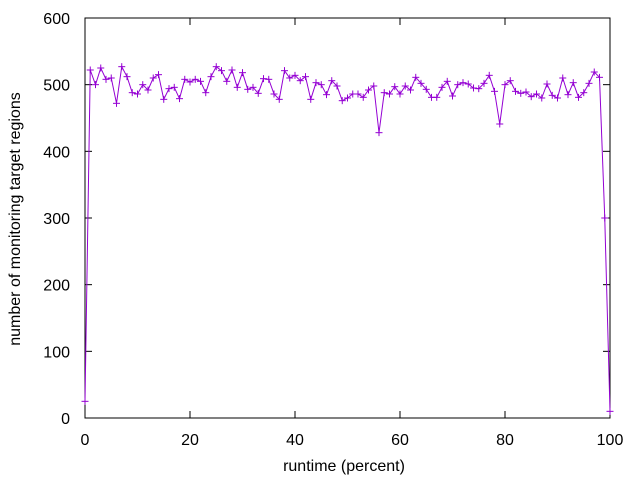  I want to click on y-tick-label: 500, so click(56, 86).